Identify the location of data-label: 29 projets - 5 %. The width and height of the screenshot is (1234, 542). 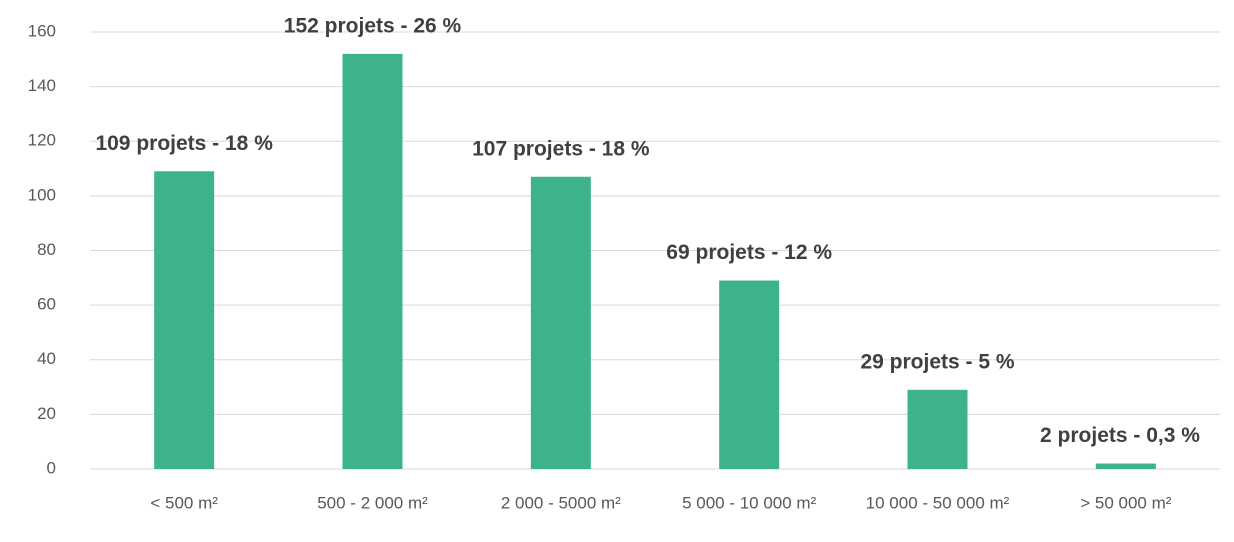
(937, 361).